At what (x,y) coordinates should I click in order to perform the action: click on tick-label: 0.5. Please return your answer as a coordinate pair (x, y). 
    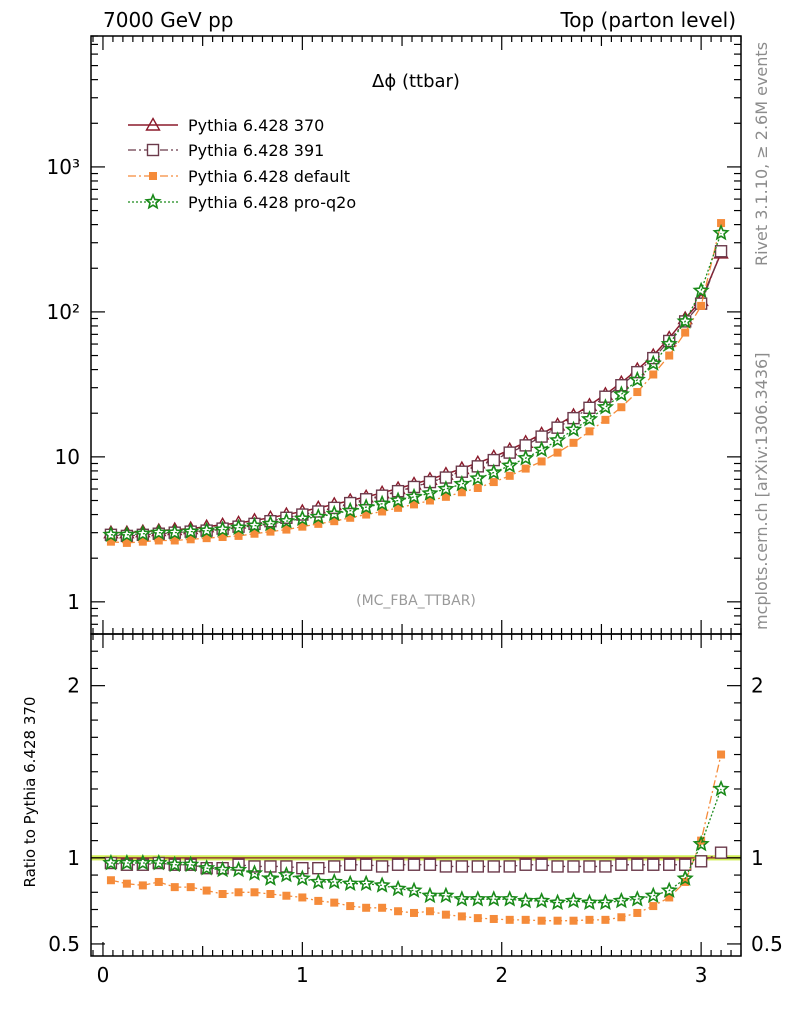
    Looking at the image, I should click on (64, 944).